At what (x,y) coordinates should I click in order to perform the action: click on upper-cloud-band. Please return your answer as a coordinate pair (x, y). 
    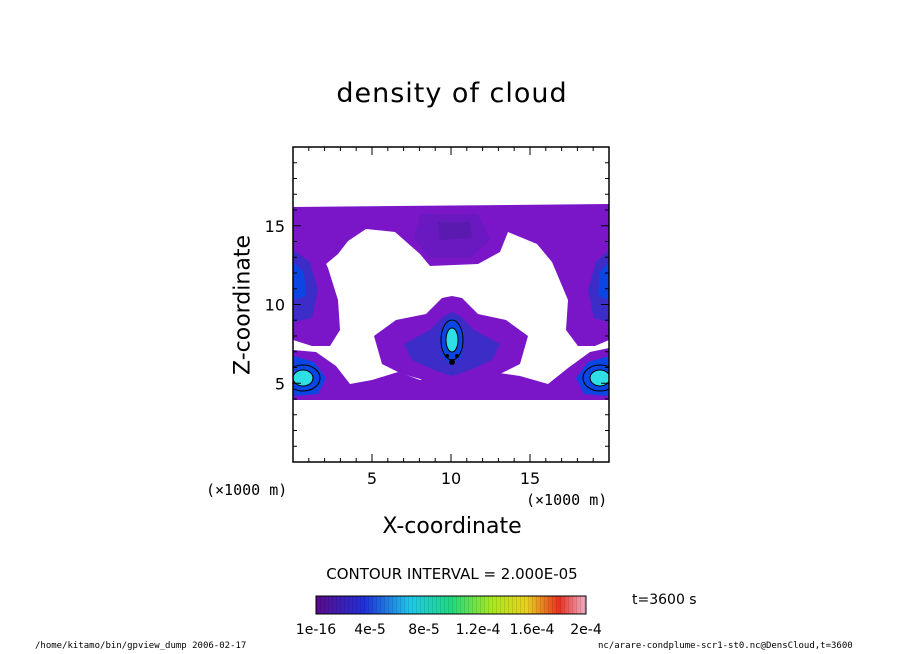
    Looking at the image, I should click on (451, 261).